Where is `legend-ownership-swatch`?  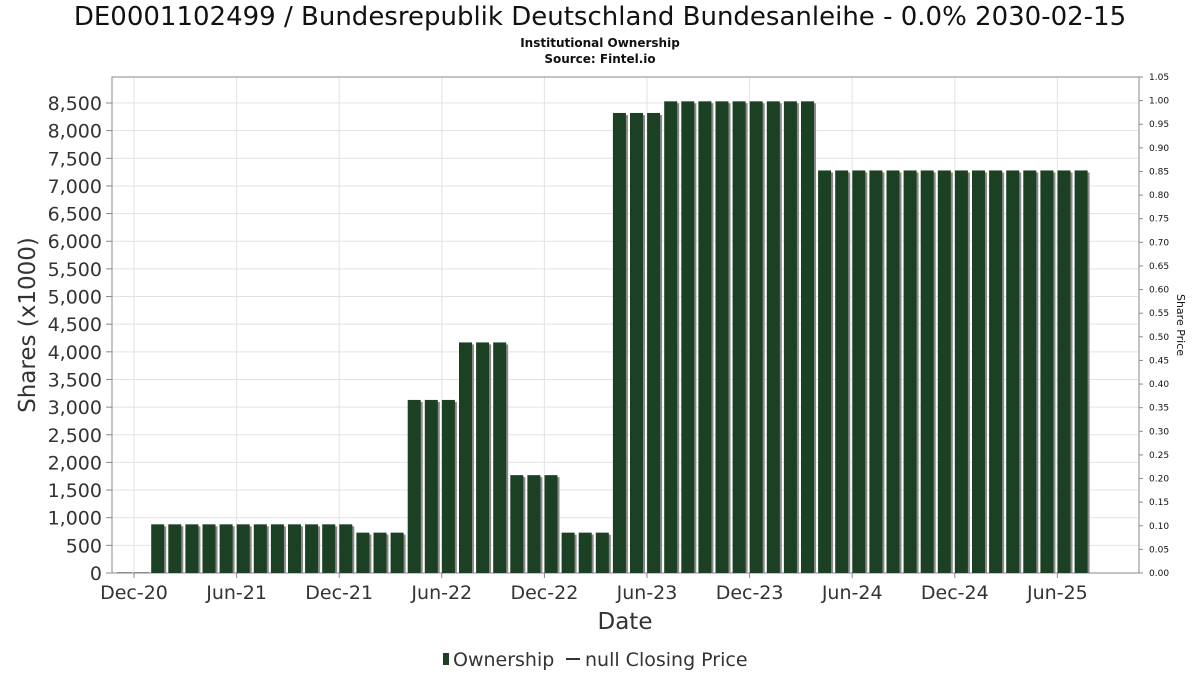
legend-ownership-swatch is located at coordinates (446, 659).